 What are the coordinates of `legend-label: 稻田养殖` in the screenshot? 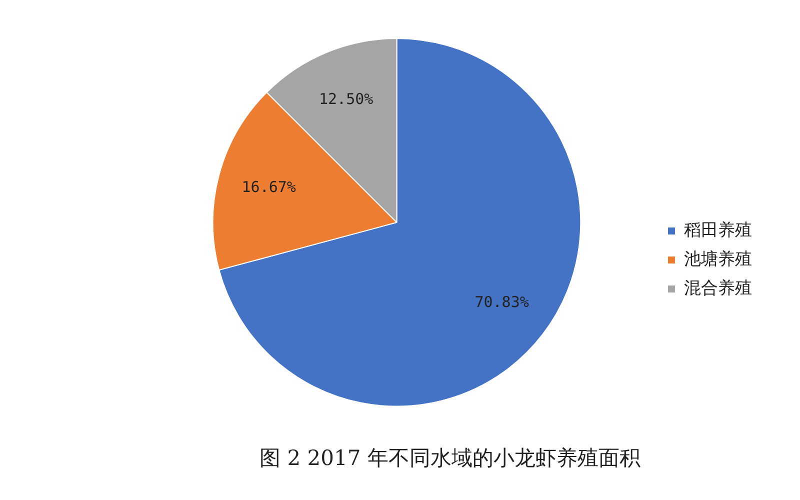 It's located at (718, 230).